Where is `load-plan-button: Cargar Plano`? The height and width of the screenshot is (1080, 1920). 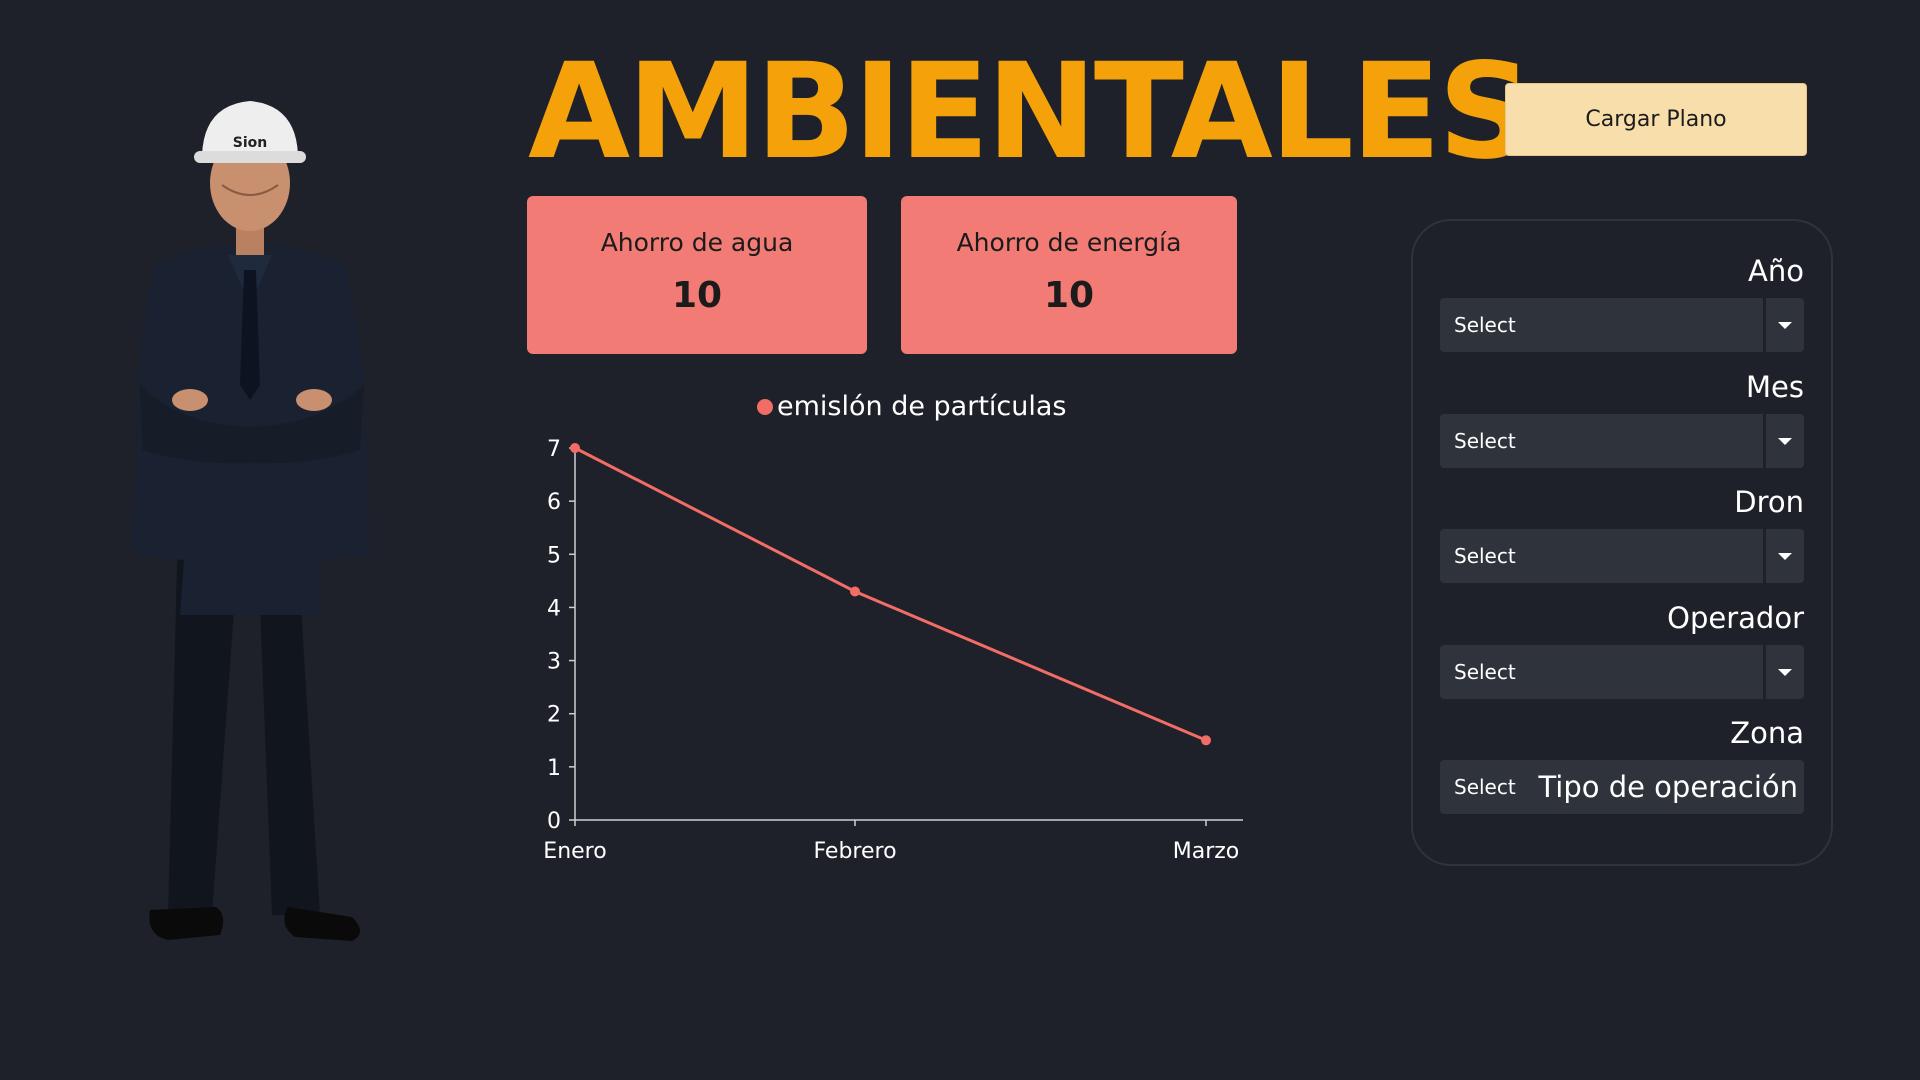
load-plan-button: Cargar Plano is located at coordinates (1656, 119).